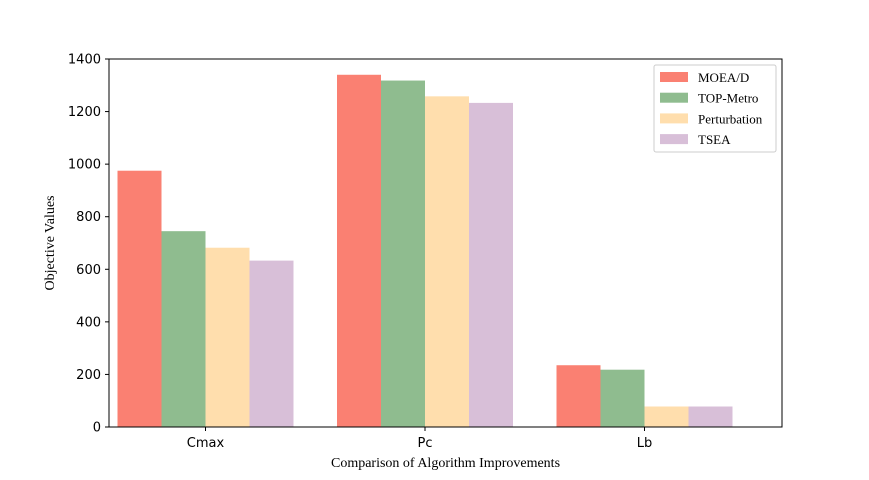 The image size is (869, 480). Describe the element at coordinates (359, 251) in the screenshot. I see `bar-pc-moea-d` at that location.